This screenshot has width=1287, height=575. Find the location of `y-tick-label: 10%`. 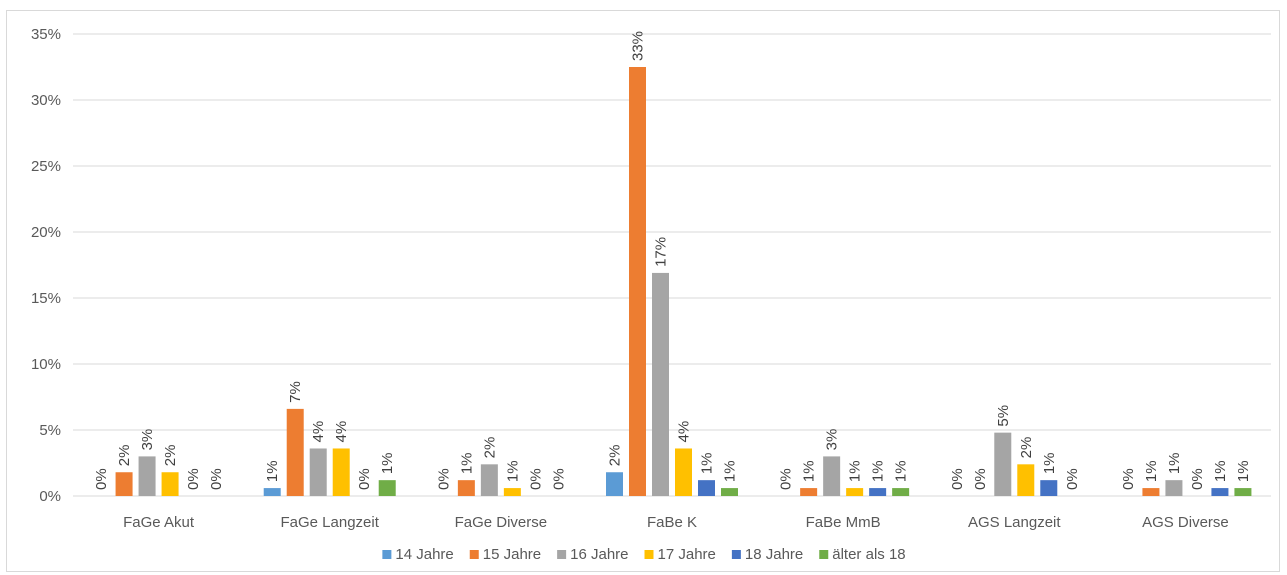

y-tick-label: 10% is located at coordinates (46, 364).